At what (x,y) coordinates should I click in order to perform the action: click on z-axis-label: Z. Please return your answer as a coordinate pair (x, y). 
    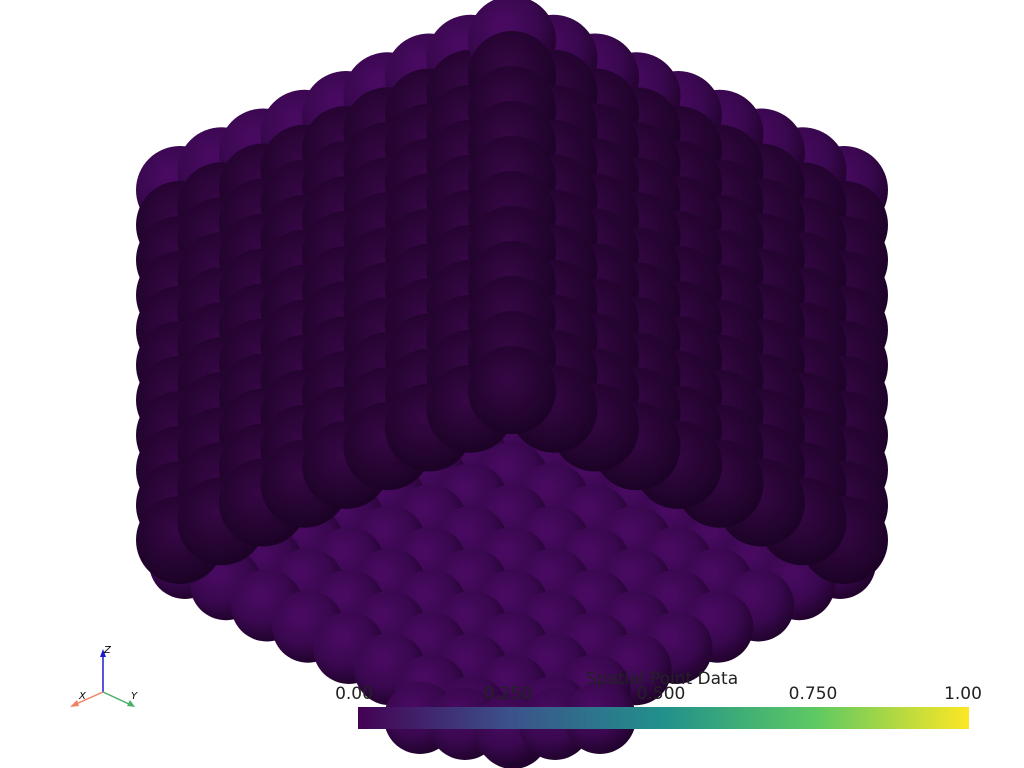
    Looking at the image, I should click on (107, 650).